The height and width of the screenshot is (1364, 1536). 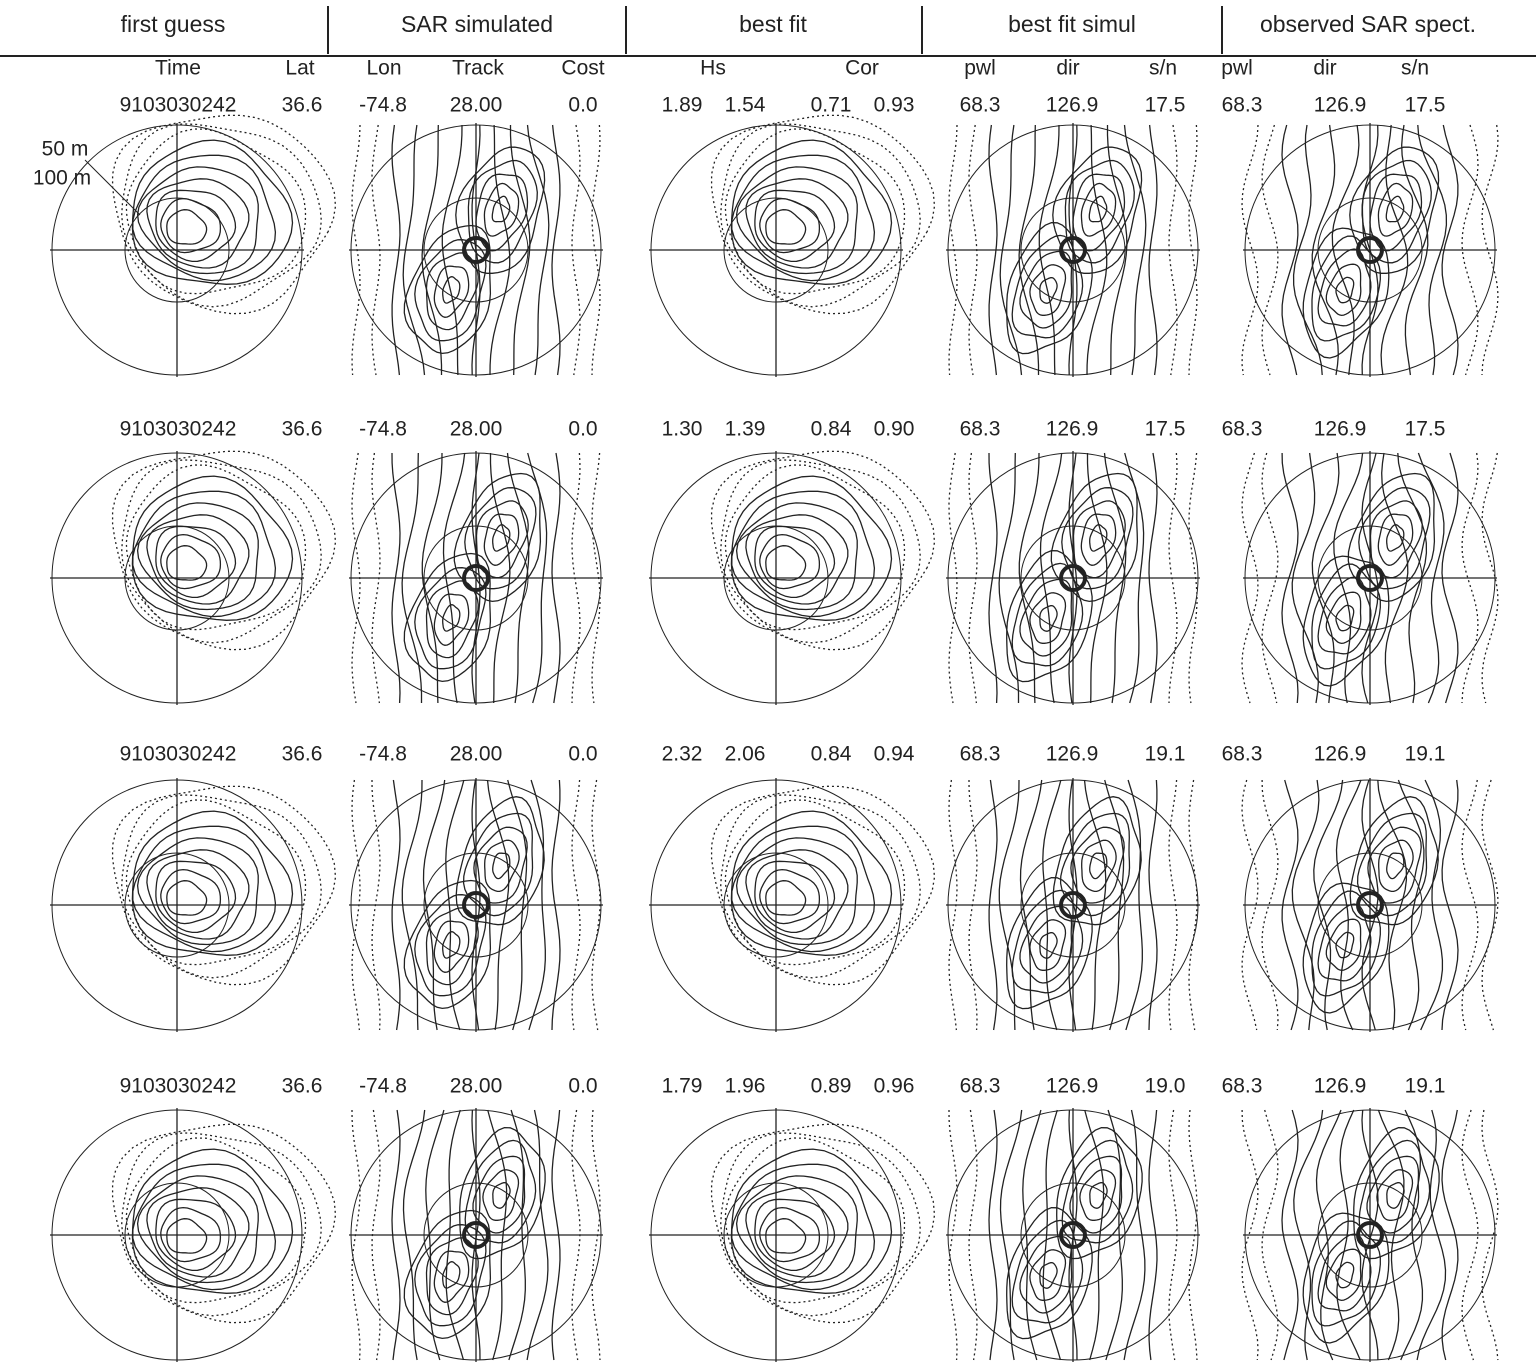 I want to click on column-label: s/n, so click(x=1163, y=68).